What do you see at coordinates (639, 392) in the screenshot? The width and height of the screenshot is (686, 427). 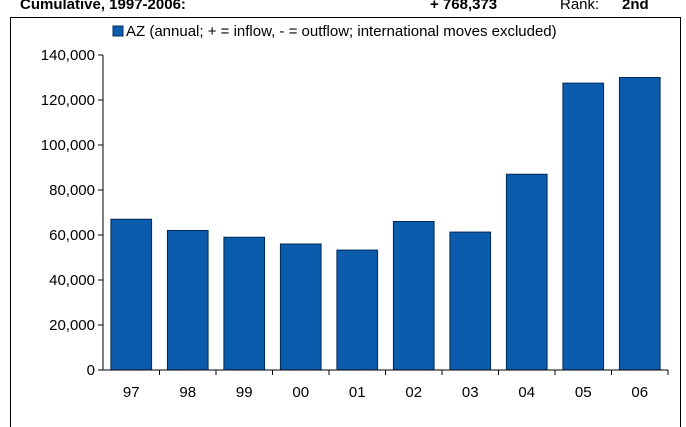 I see `x-tick-label: 06` at bounding box center [639, 392].